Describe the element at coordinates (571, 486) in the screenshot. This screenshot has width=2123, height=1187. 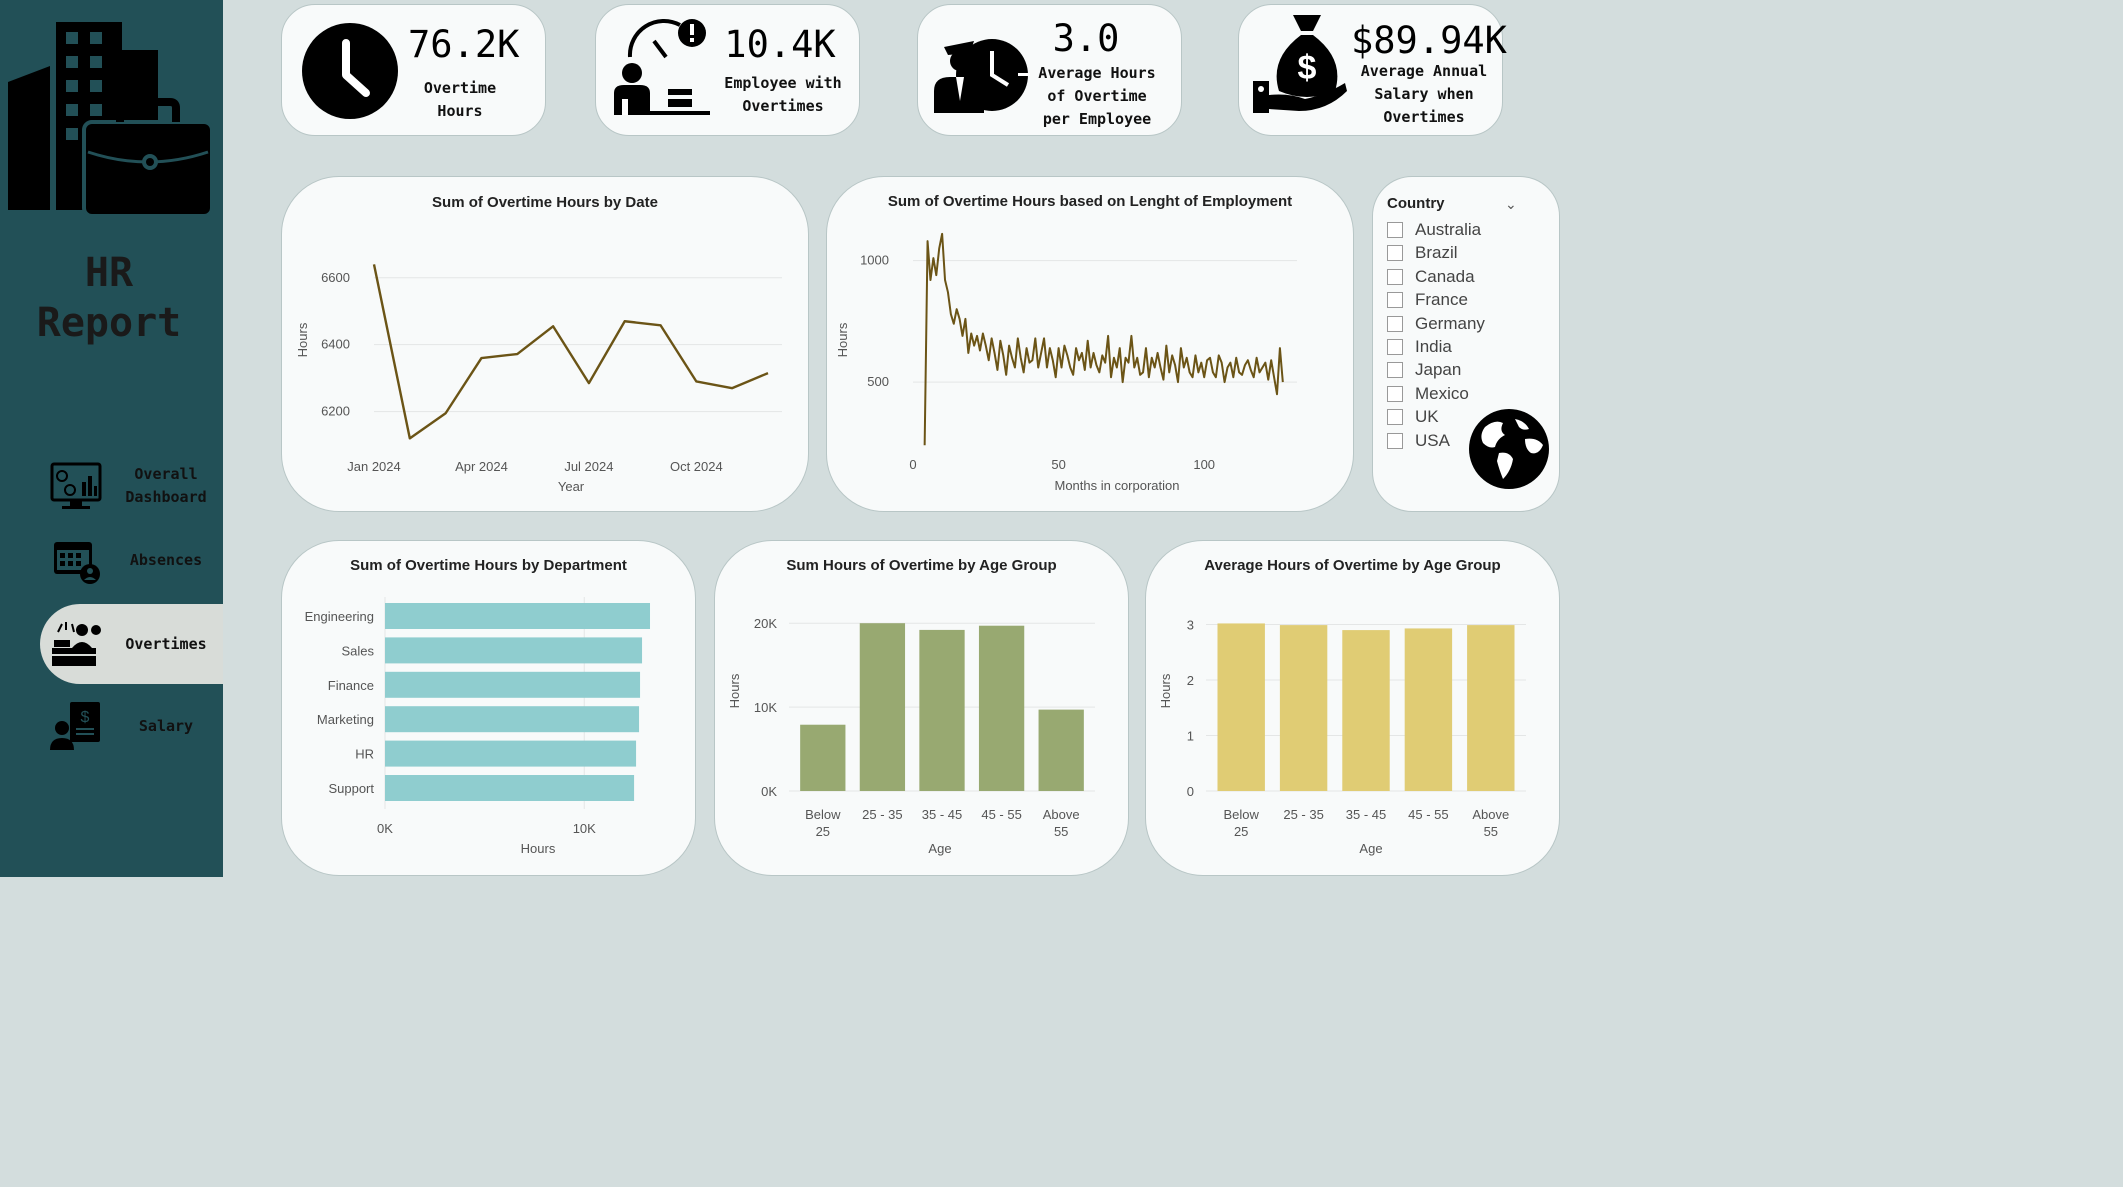
I see `x-axis-title: Year` at that location.